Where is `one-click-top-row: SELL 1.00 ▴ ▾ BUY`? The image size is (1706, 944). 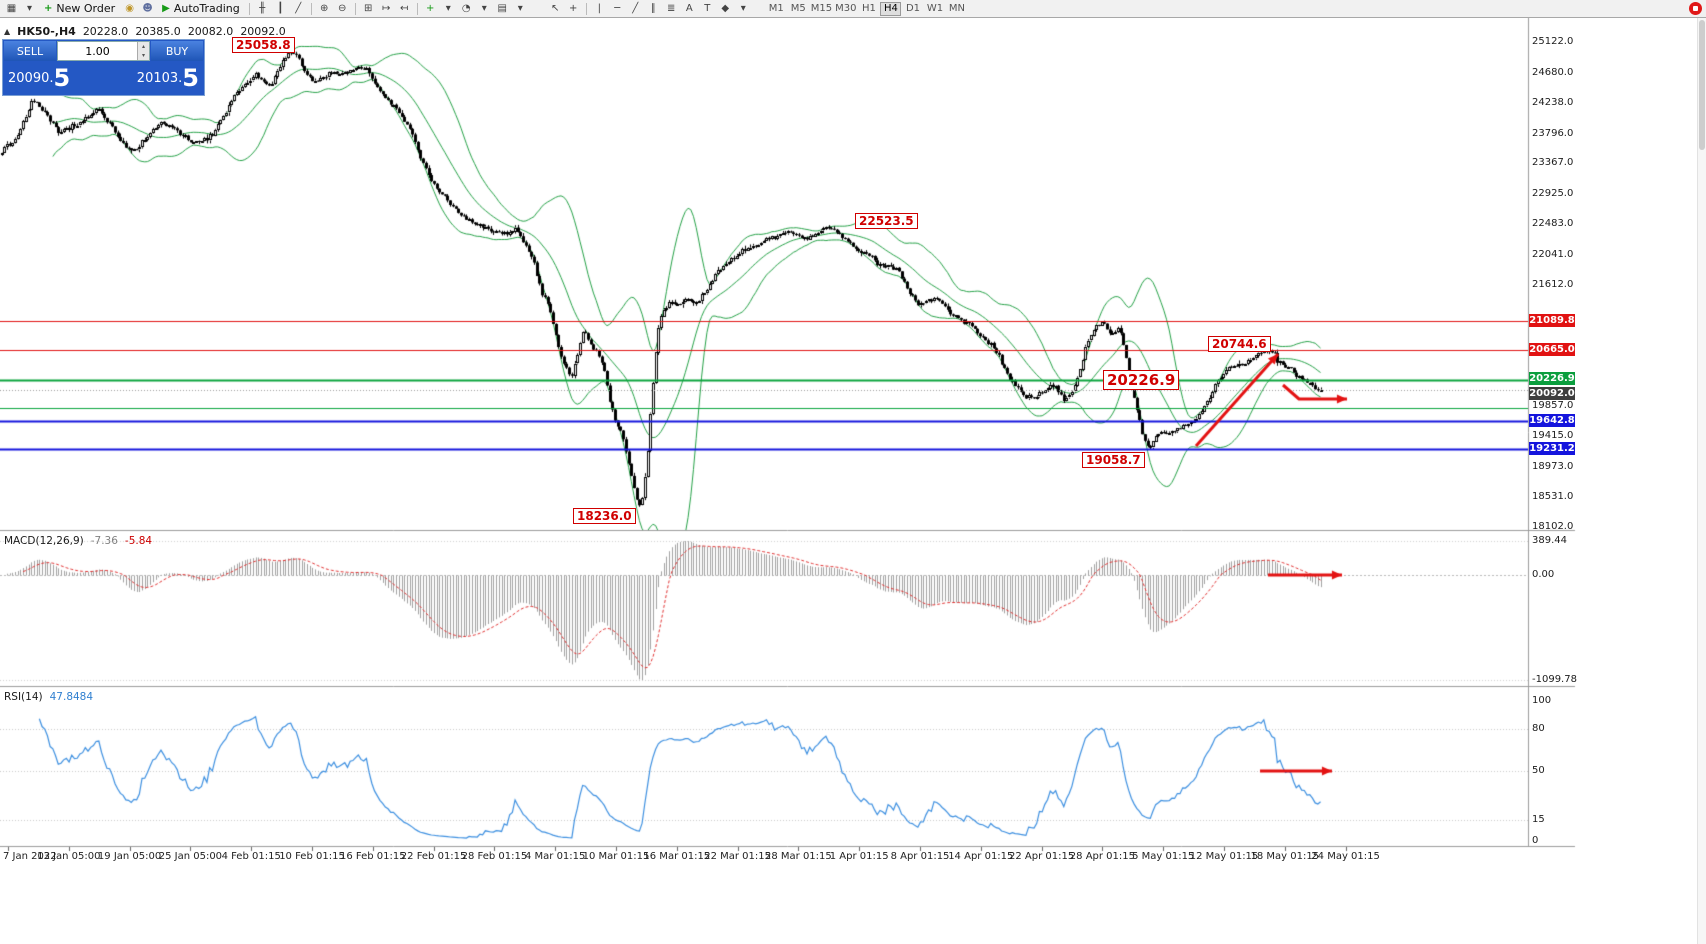 one-click-top-row: SELL 1.00 ▴ ▾ BUY is located at coordinates (103, 51).